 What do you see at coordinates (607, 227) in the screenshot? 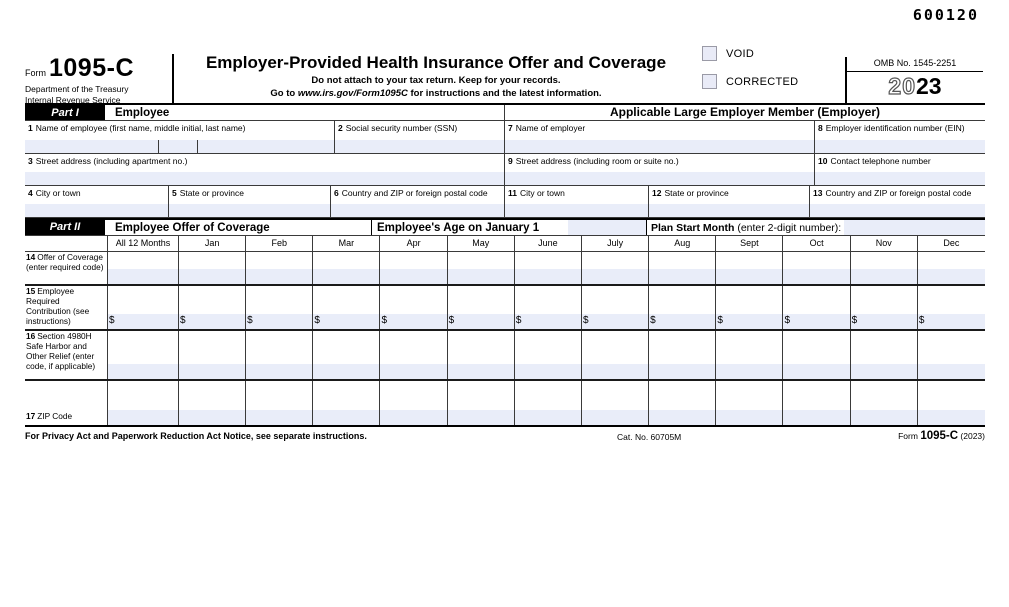
I see `age-input` at bounding box center [607, 227].